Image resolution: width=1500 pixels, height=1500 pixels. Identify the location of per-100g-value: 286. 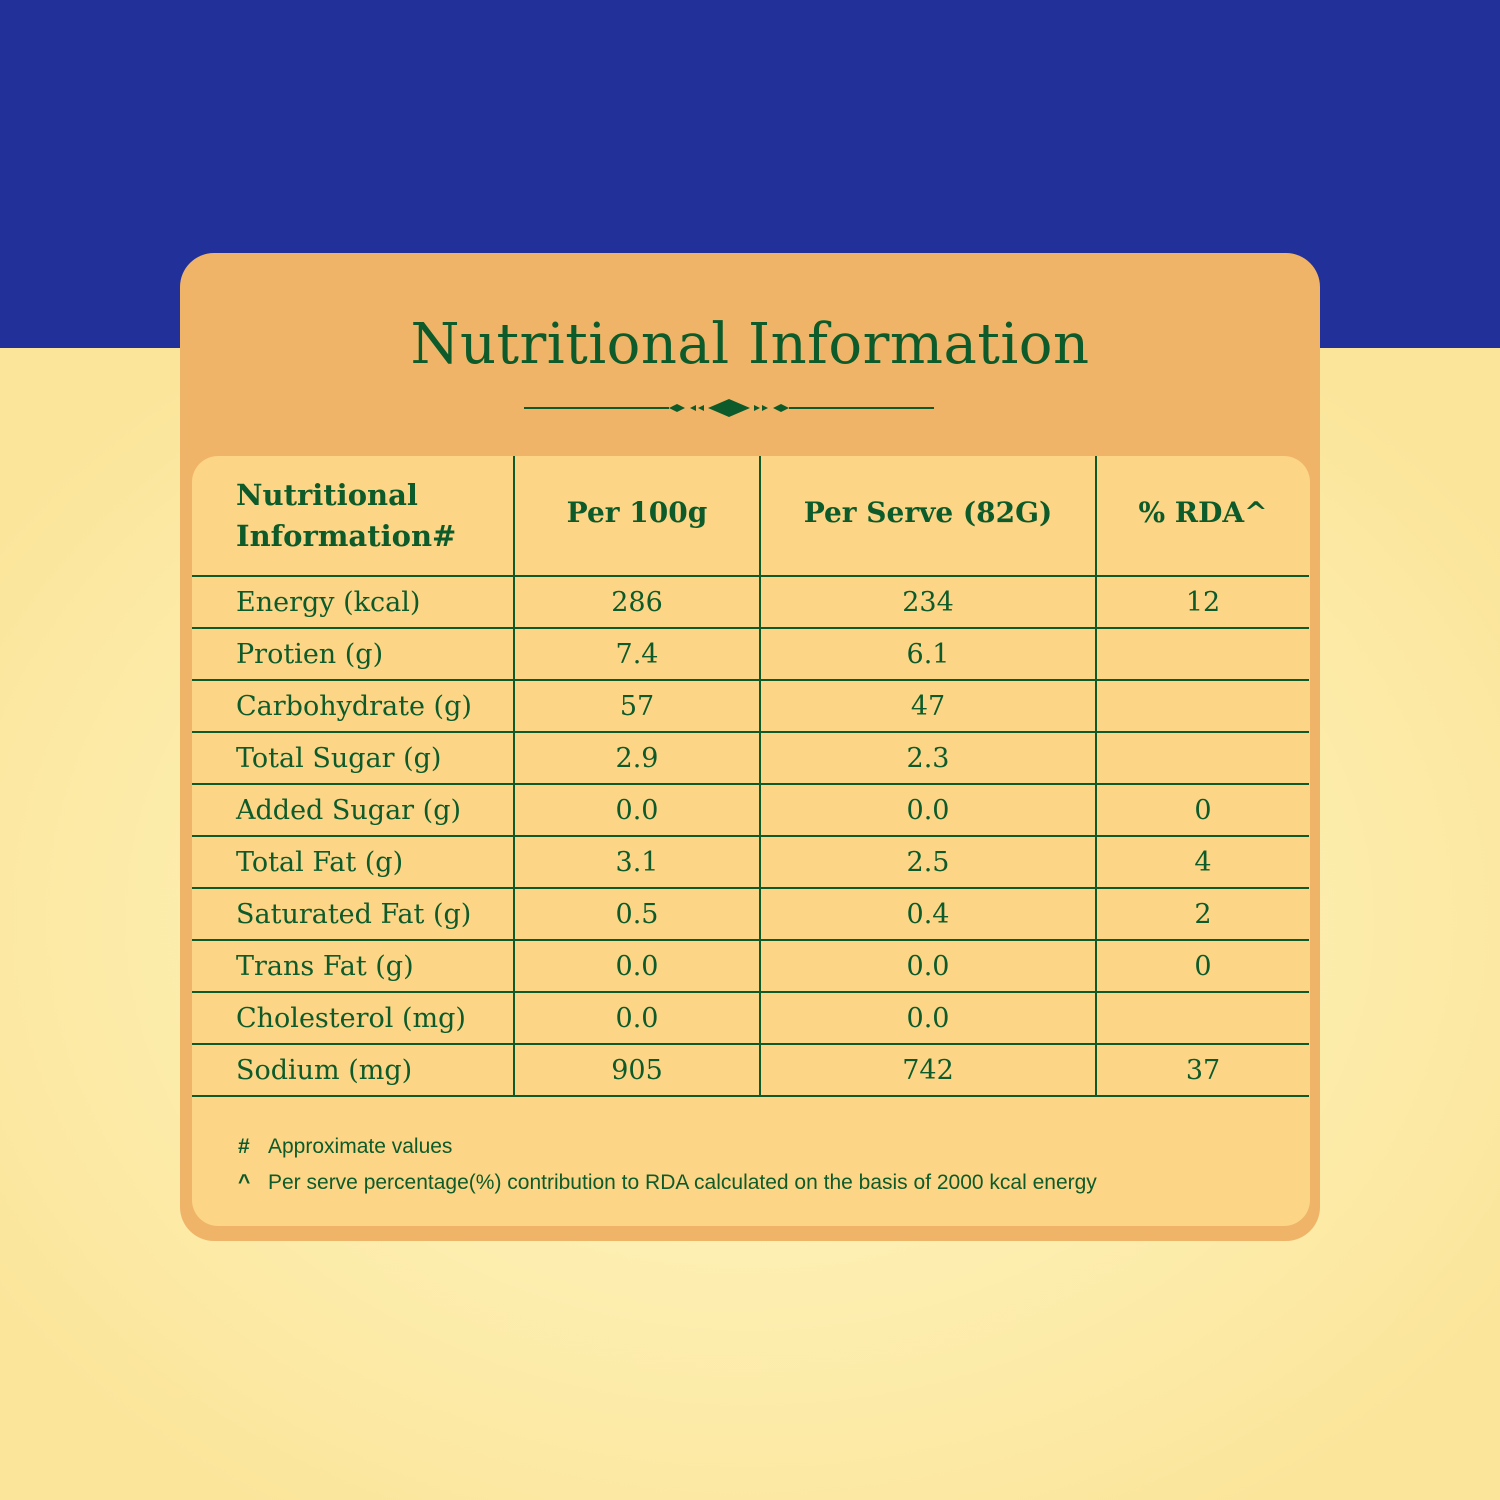
(636, 602).